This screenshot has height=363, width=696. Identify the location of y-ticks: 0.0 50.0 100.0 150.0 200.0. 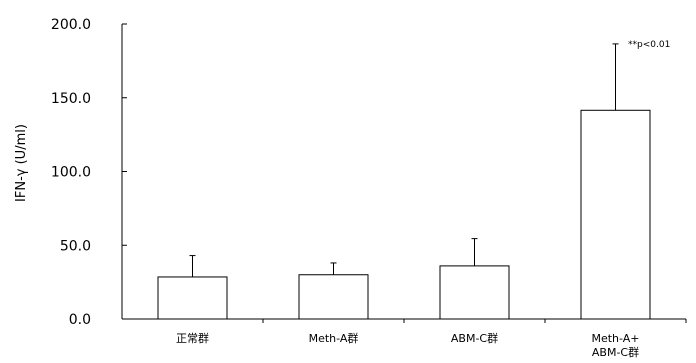
(89, 172).